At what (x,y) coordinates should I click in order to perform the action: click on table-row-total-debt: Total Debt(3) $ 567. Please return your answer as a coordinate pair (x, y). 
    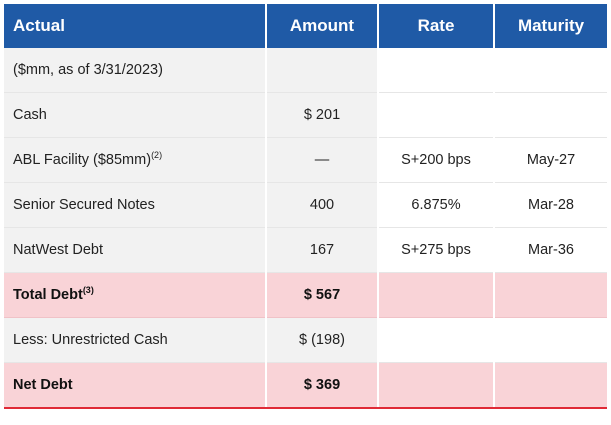
    Looking at the image, I should click on (305, 295).